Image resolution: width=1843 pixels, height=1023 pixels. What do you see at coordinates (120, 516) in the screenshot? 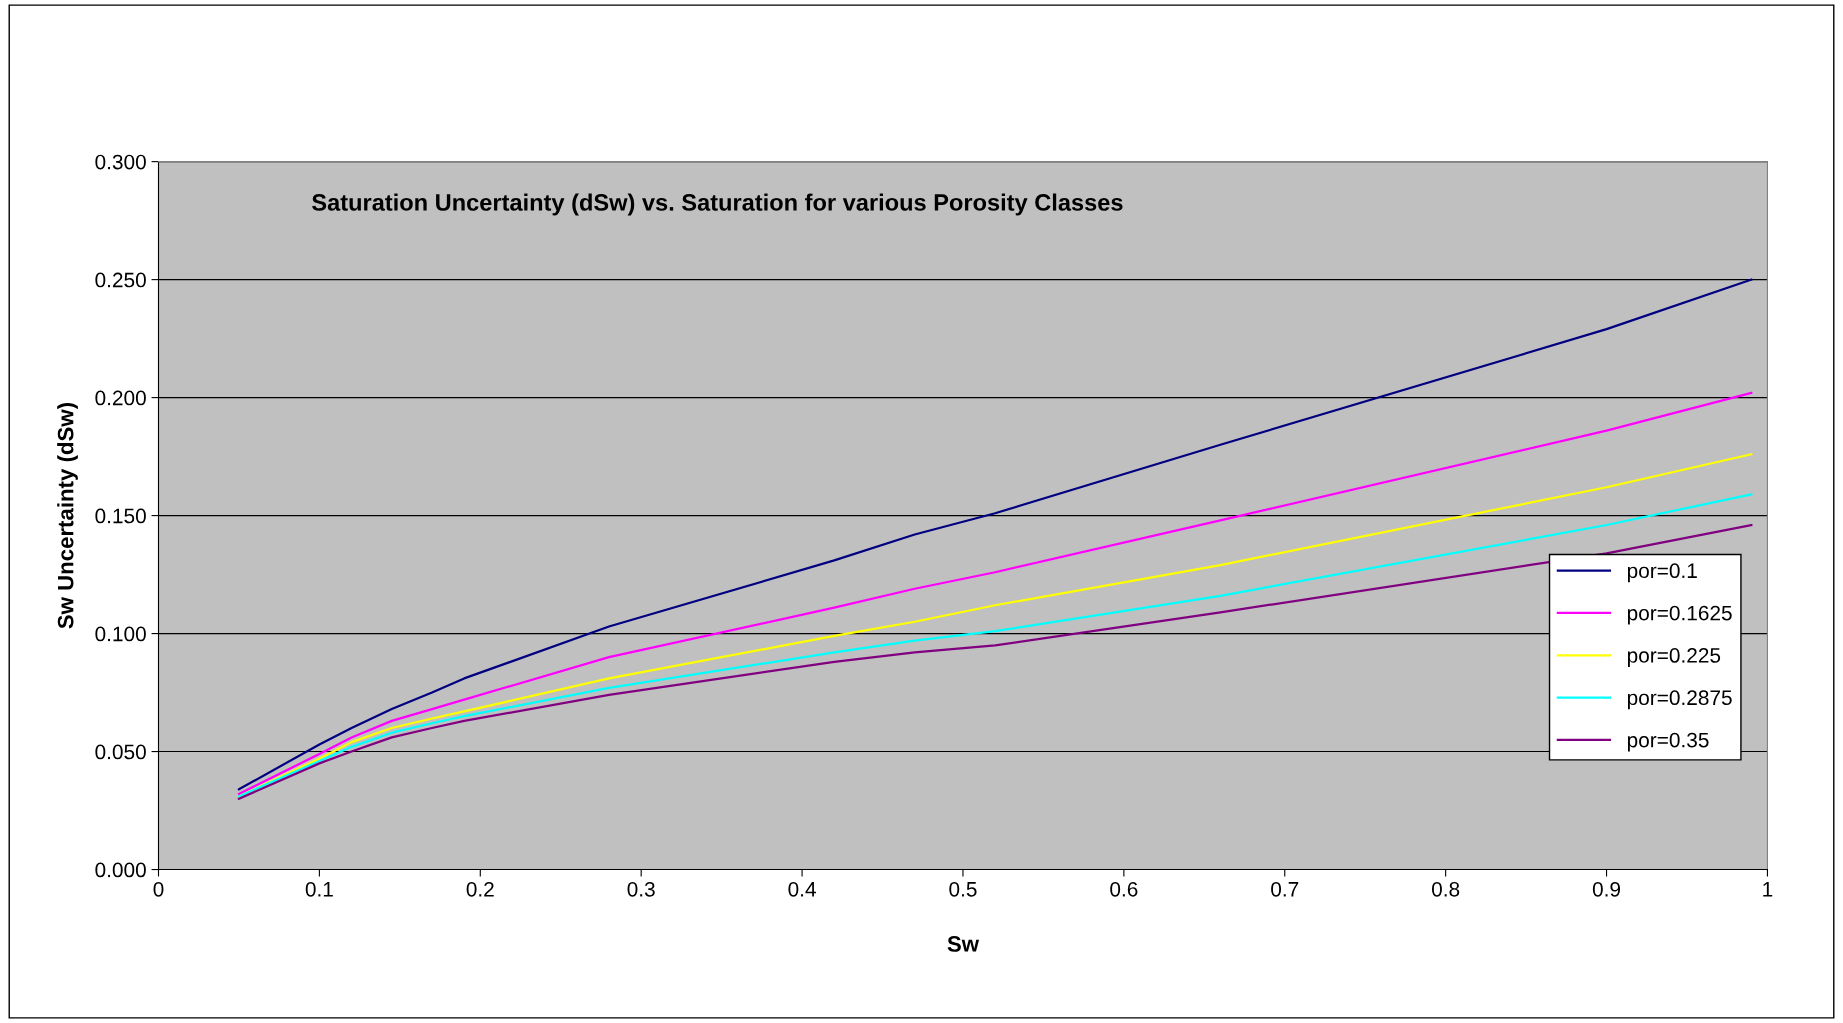
I see `y-tick-label: 0.150` at bounding box center [120, 516].